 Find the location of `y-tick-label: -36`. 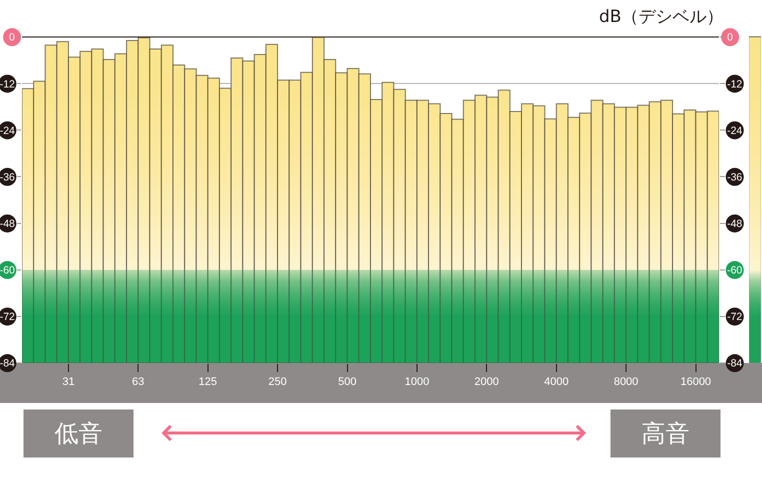

y-tick-label: -36 is located at coordinates (8, 177).